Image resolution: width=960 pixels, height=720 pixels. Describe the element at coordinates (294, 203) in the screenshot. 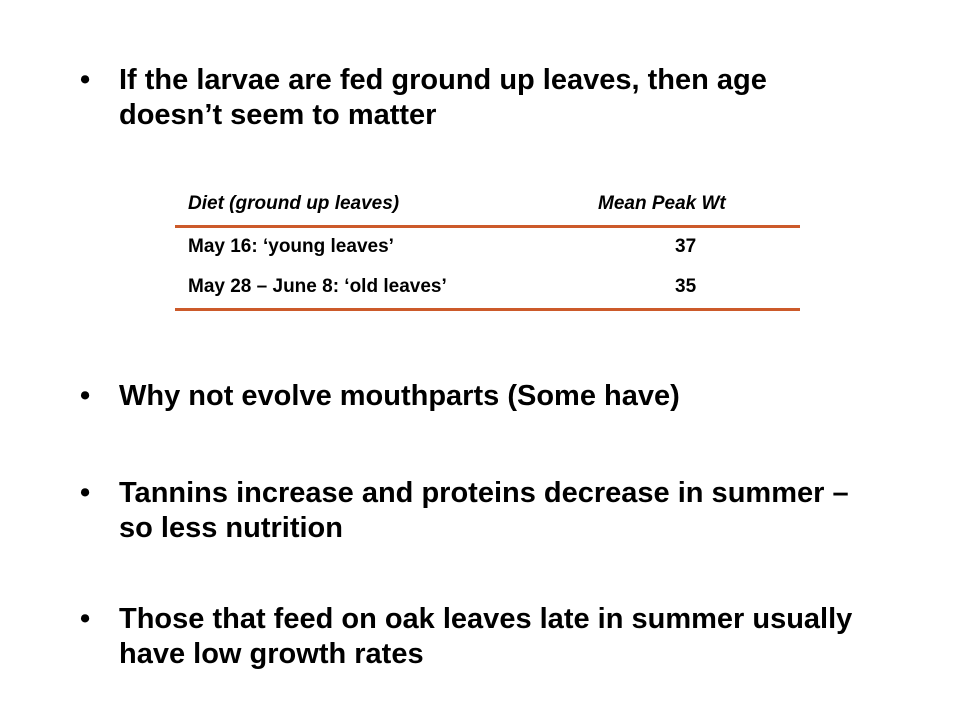

I see `table-header-diet: Diet (ground up leaves)` at that location.